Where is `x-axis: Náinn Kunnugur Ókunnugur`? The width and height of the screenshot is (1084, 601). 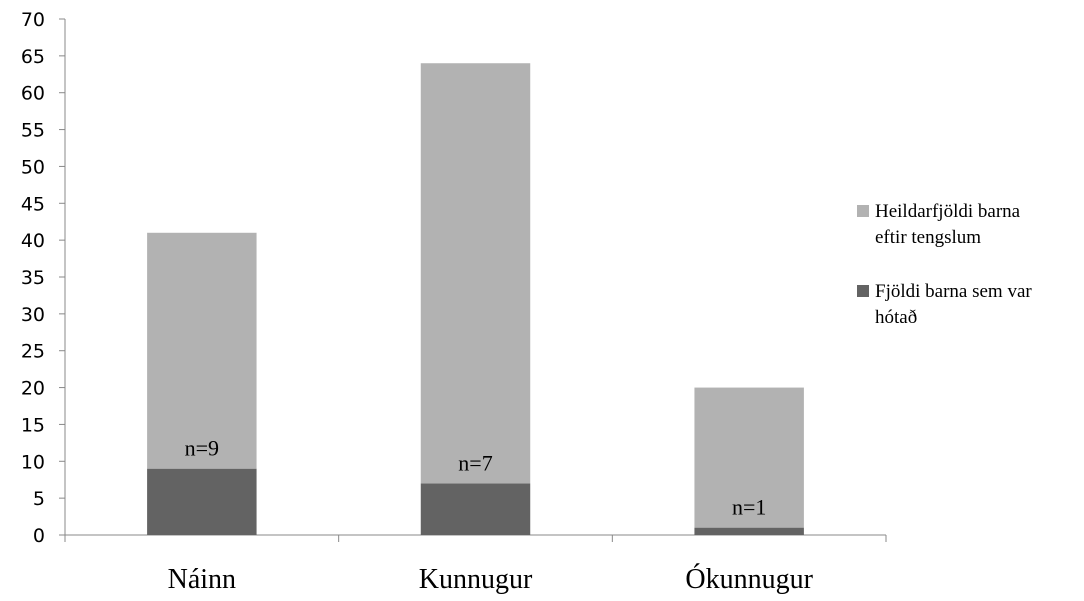
x-axis: Náinn Kunnugur Ókunnugur is located at coordinates (475, 564).